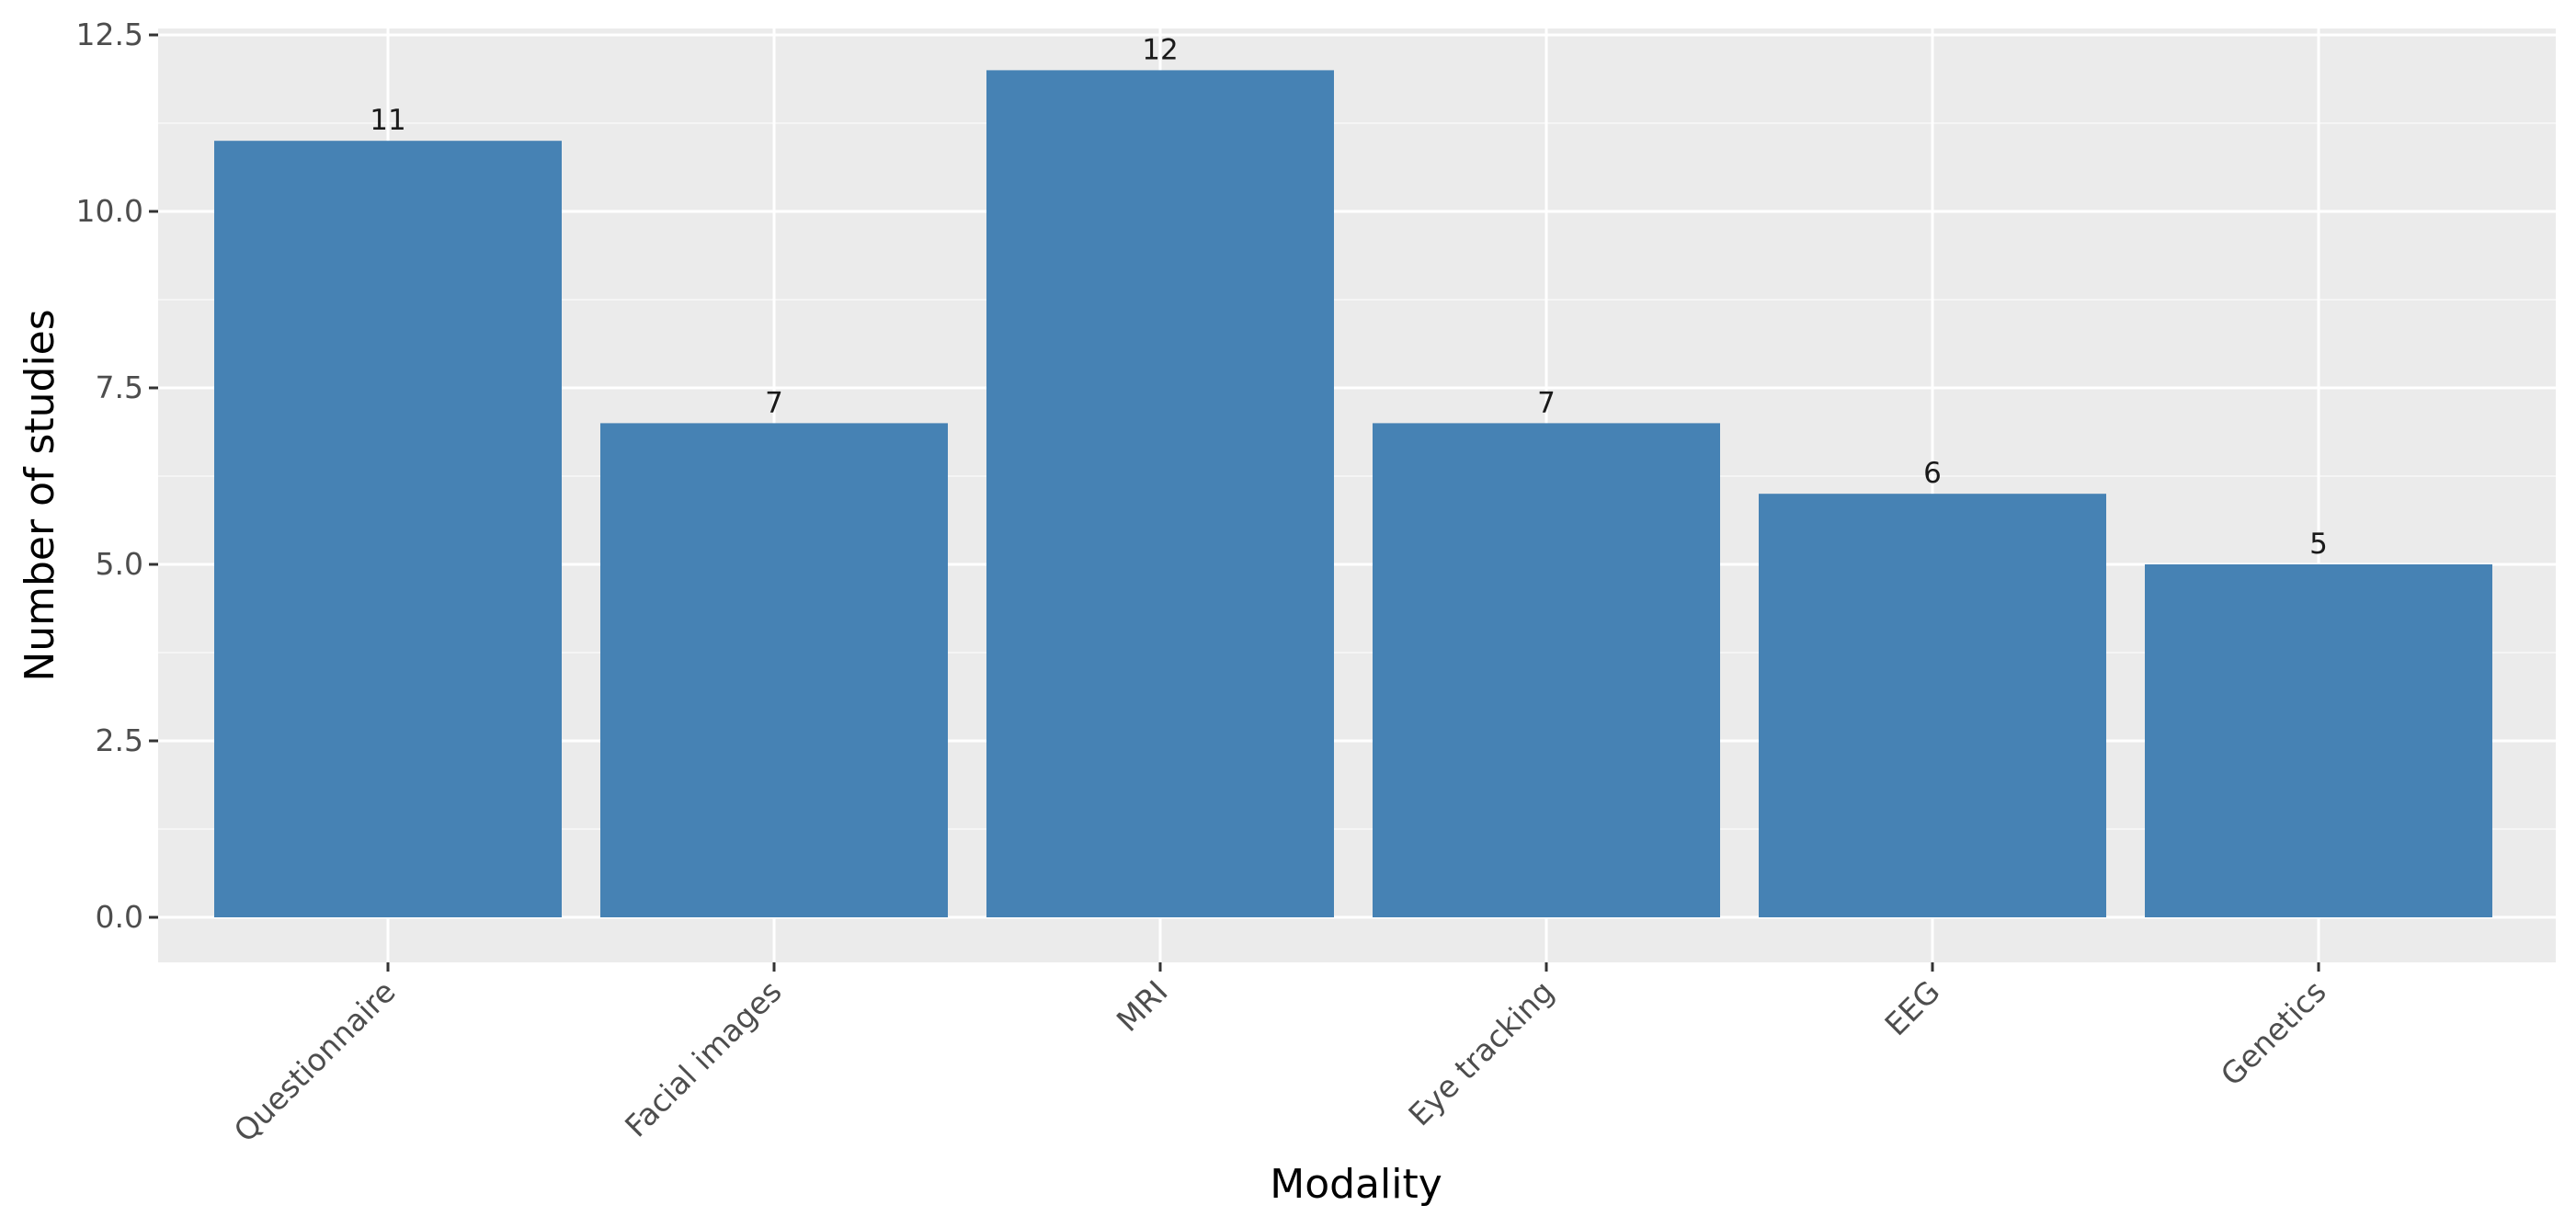  What do you see at coordinates (119, 387) in the screenshot?
I see `y-tick-label: 7.5` at bounding box center [119, 387].